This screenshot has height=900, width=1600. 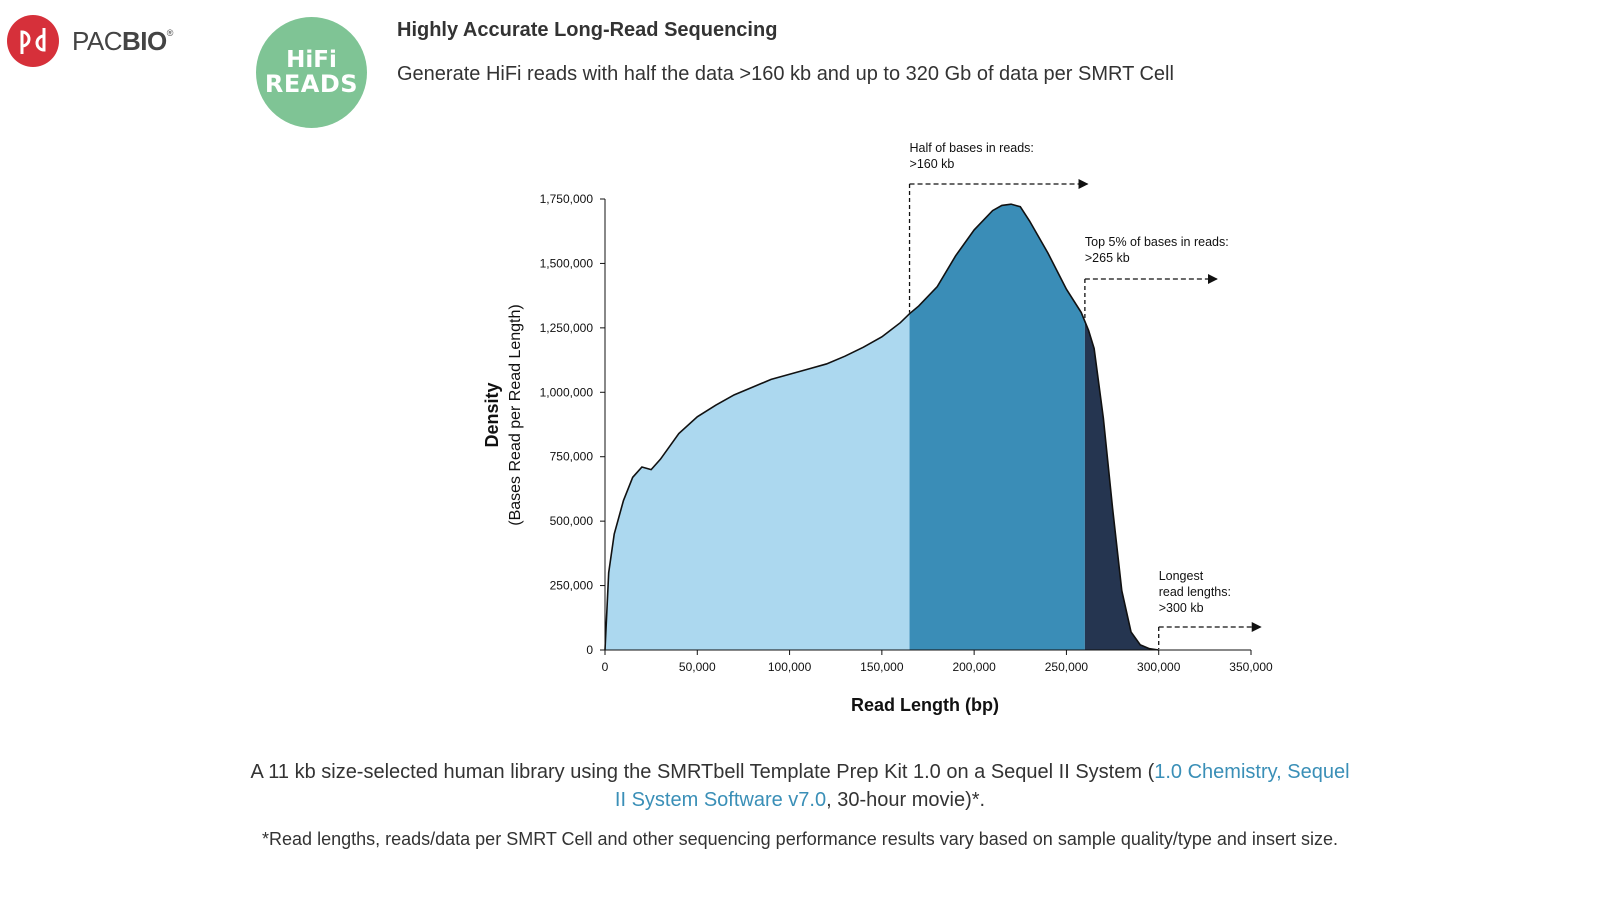 I want to click on y-tick-label: 0, so click(x=589, y=650).